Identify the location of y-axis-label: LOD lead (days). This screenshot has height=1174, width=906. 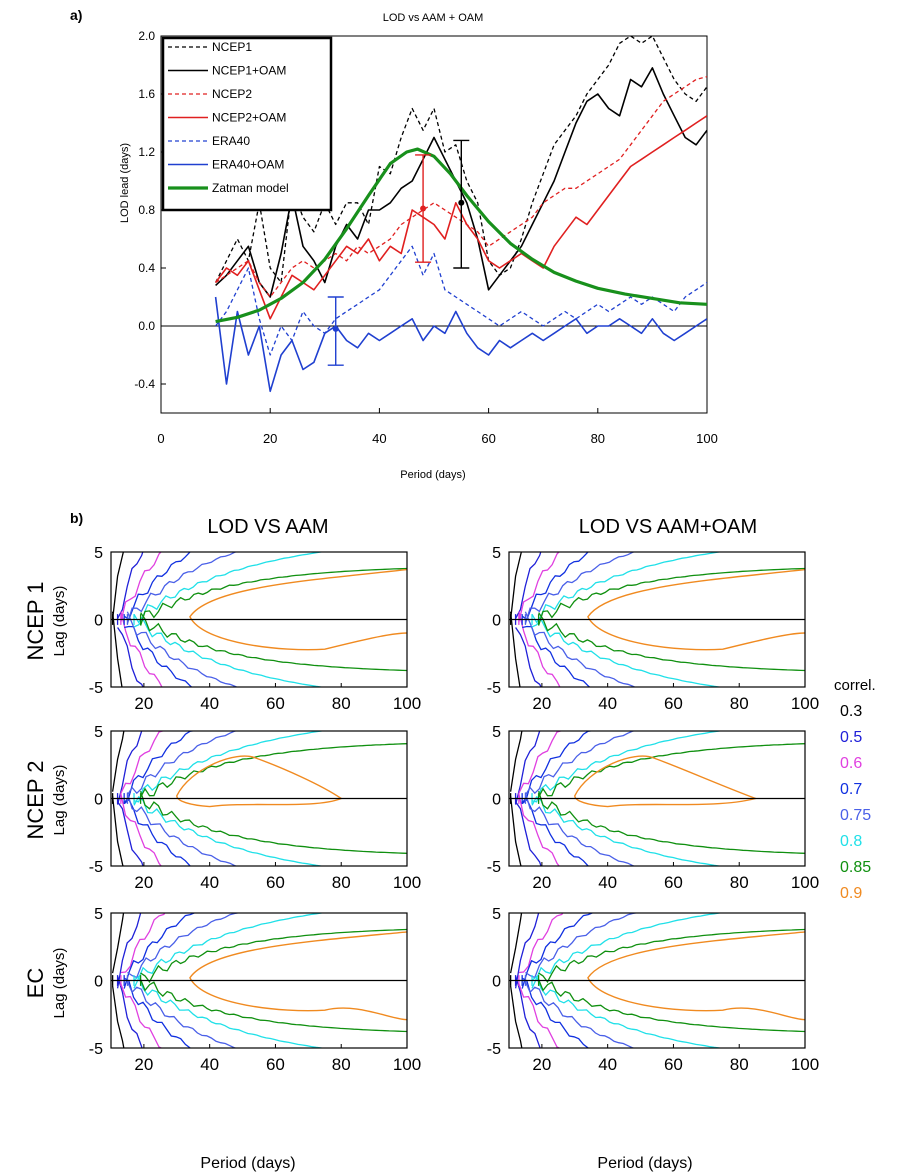
(125, 183).